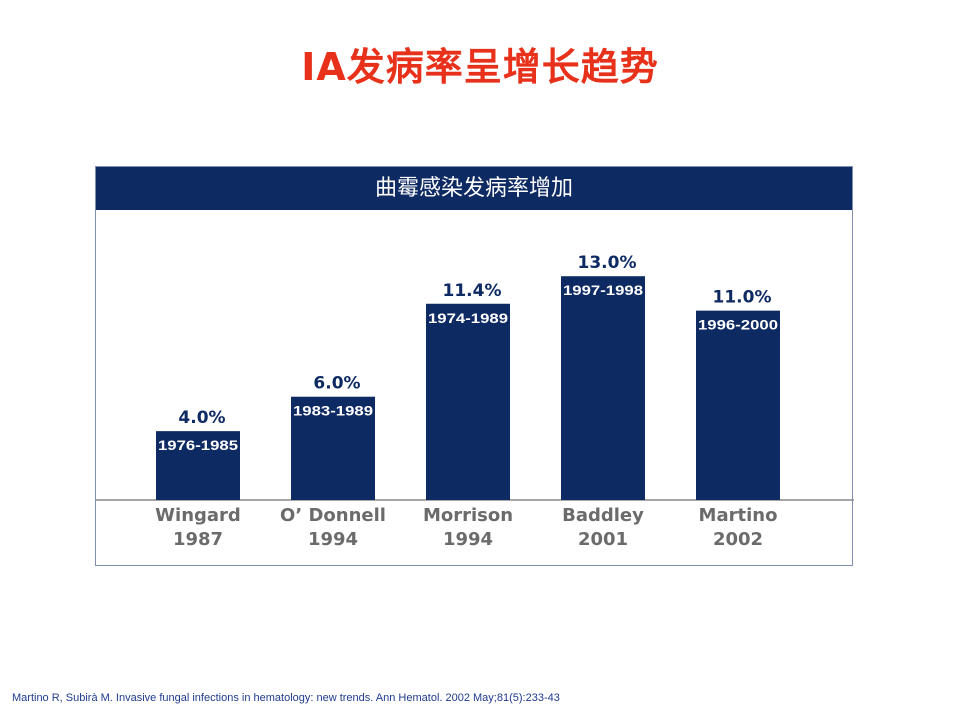  Describe the element at coordinates (474, 188) in the screenshot. I see `chart-title: 曲霉感染发病率增加` at that location.